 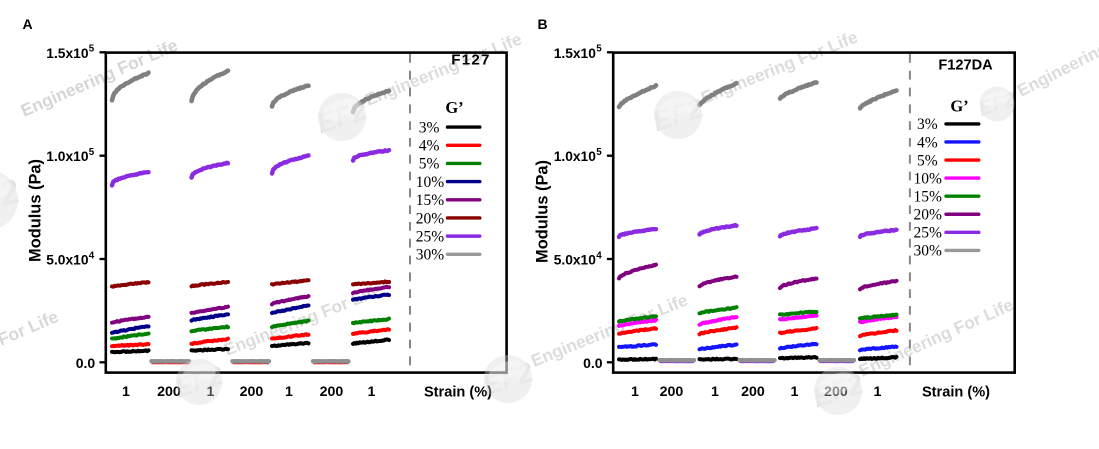 I want to click on svg-text: F127, so click(x=470, y=60).